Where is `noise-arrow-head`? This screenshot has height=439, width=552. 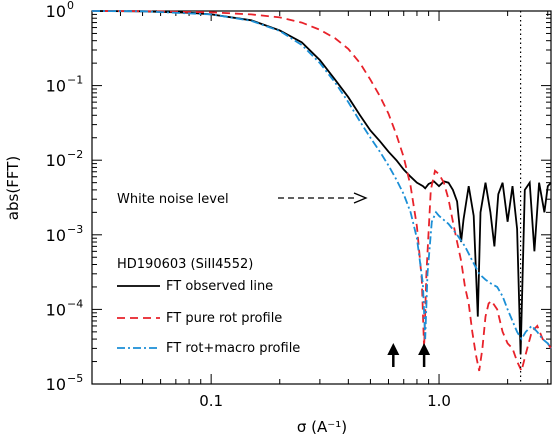 noise-arrow-head is located at coordinates (360, 198).